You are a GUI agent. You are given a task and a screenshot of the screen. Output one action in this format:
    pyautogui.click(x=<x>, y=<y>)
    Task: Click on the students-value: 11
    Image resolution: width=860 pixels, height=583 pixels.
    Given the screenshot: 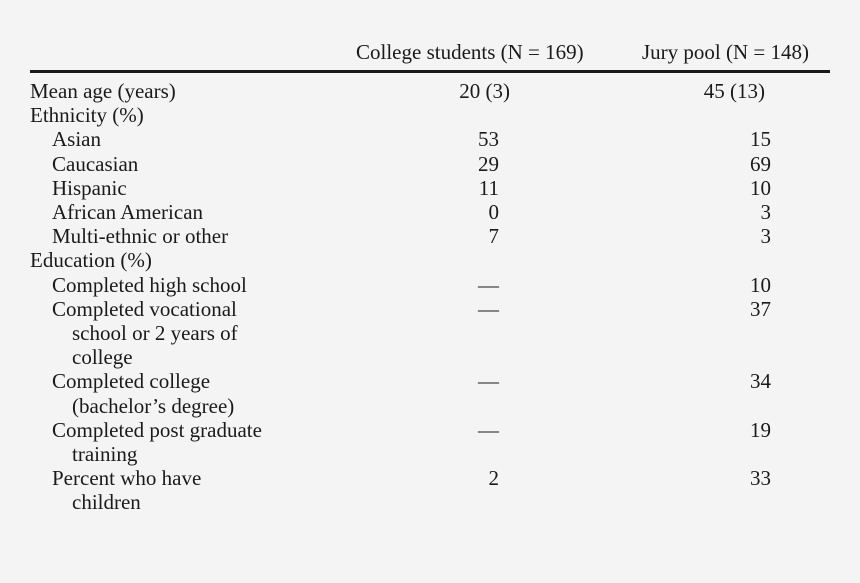 What is the action you would take?
    pyautogui.click(x=488, y=187)
    